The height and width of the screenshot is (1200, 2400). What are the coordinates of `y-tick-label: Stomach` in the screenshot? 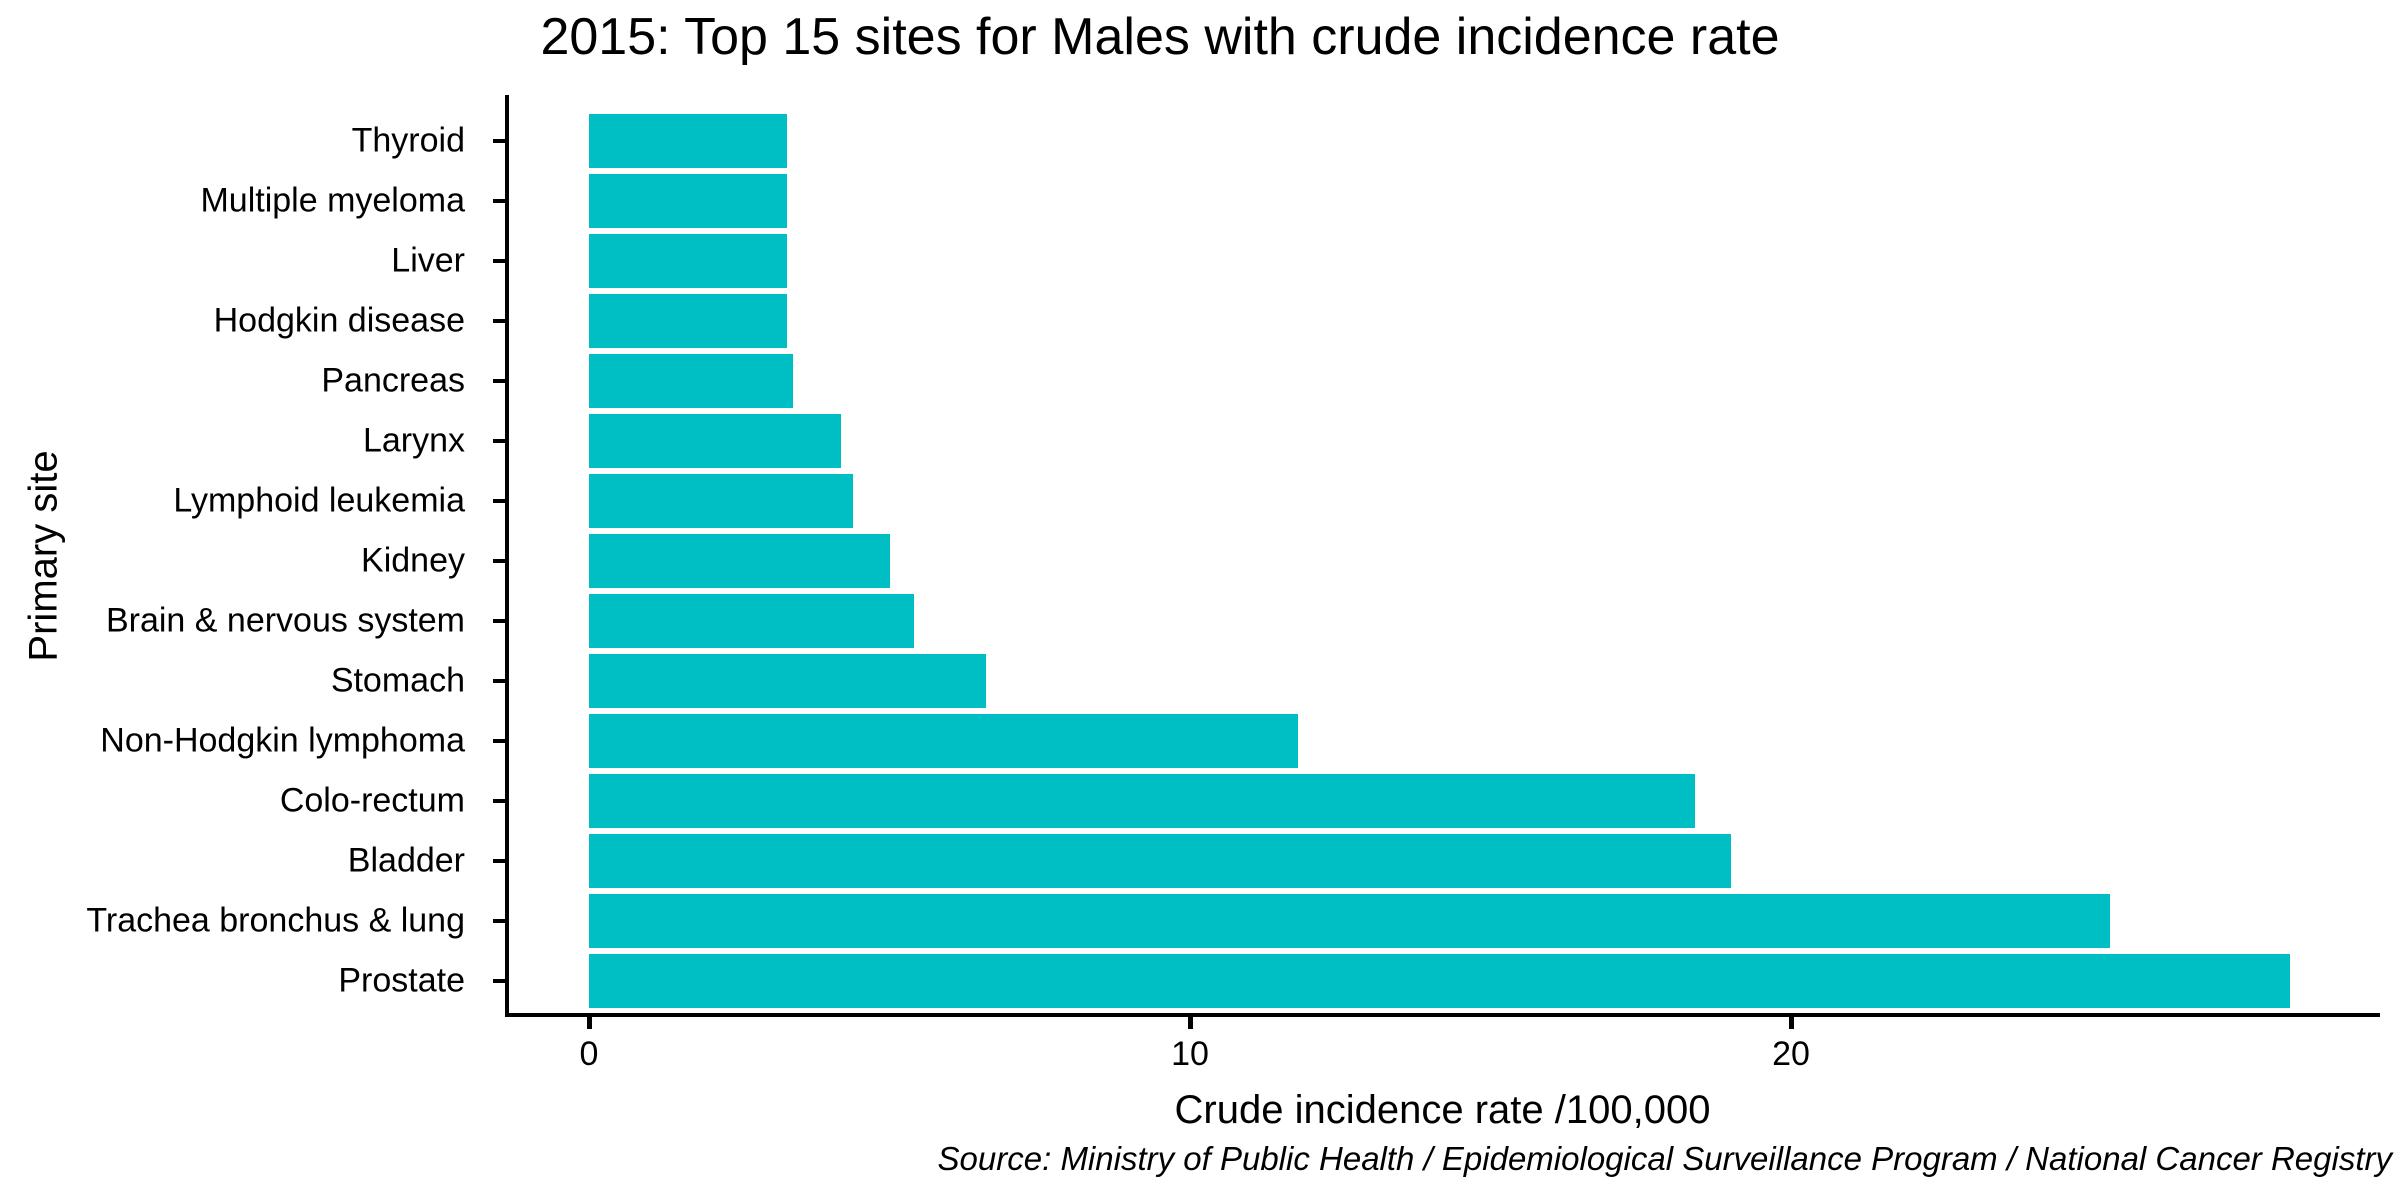 It's located at (397, 680).